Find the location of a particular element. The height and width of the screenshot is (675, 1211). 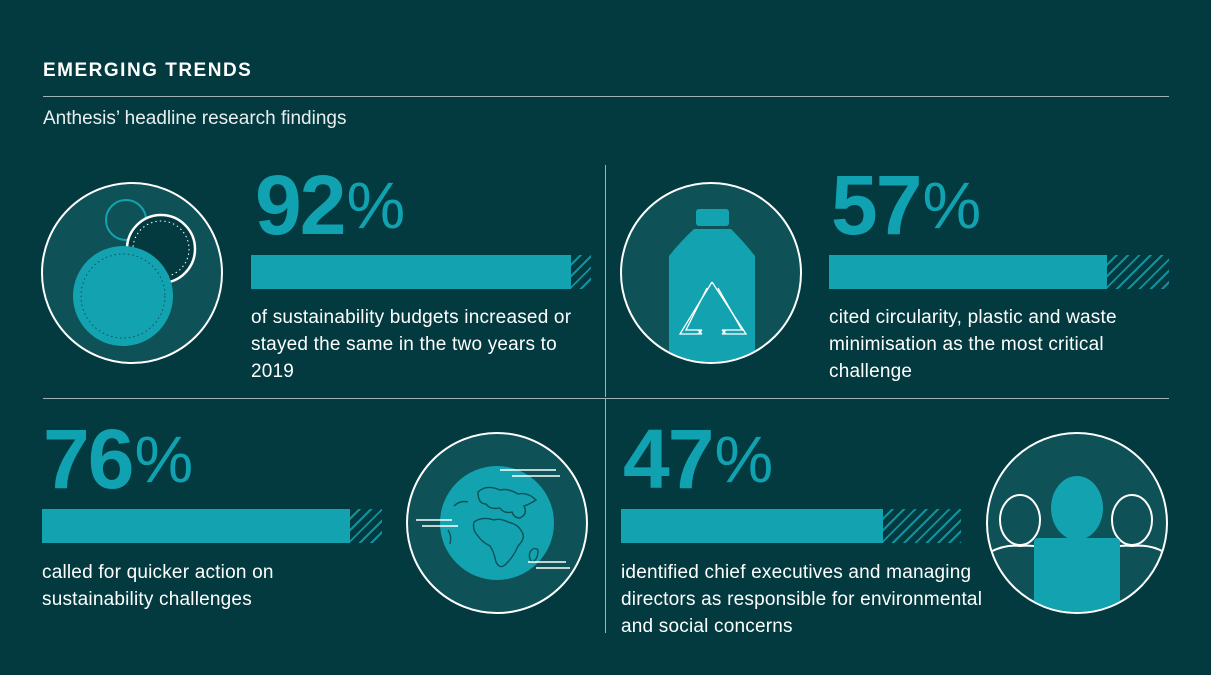

vertical-divider-top is located at coordinates (605, 281).